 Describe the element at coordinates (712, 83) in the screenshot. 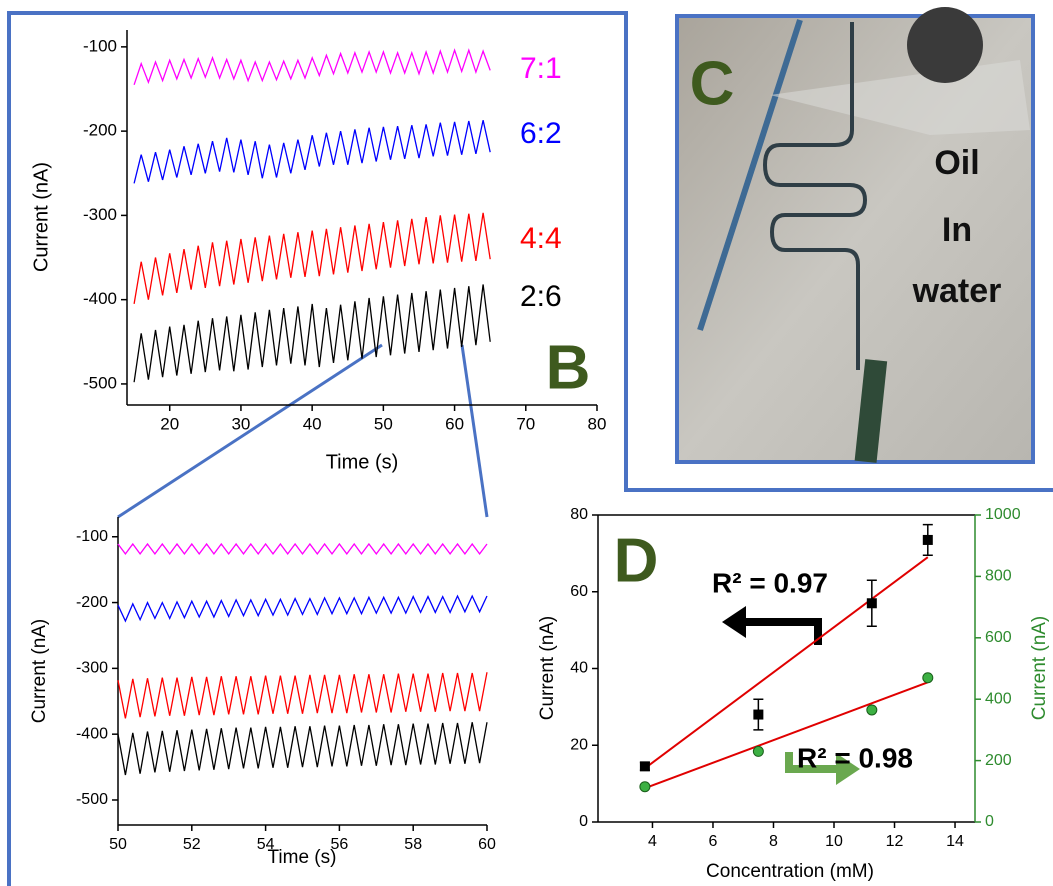

I see `panel-label: C` at that location.